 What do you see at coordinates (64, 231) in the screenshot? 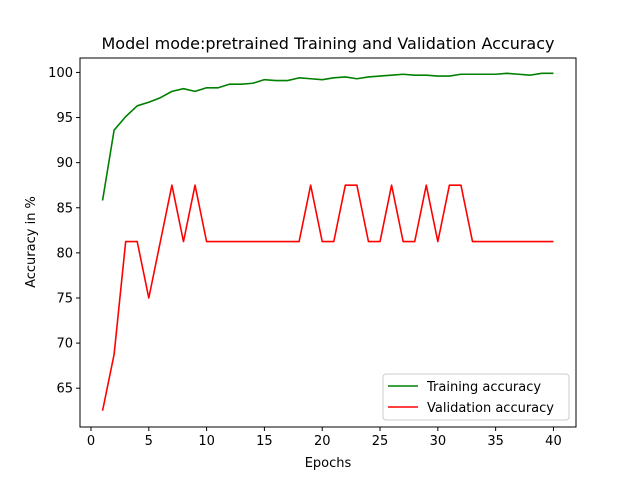
I see `y-axis-ticks: 65 70 75 80 85 90 95 100` at bounding box center [64, 231].